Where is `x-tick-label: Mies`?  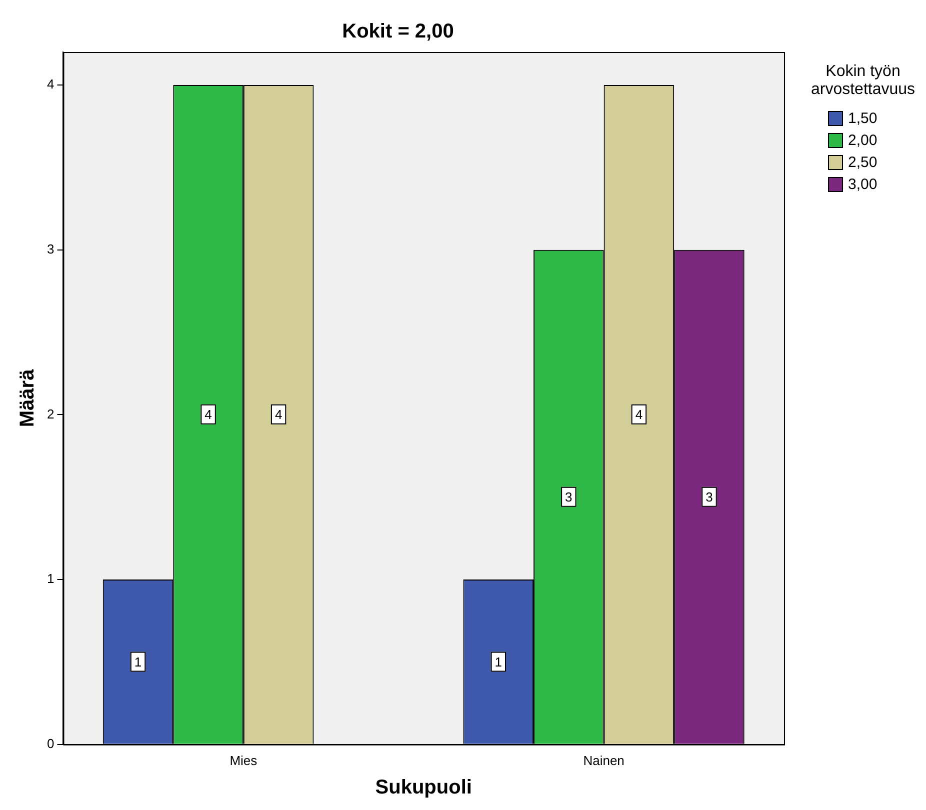 x-tick-label: Mies is located at coordinates (244, 760).